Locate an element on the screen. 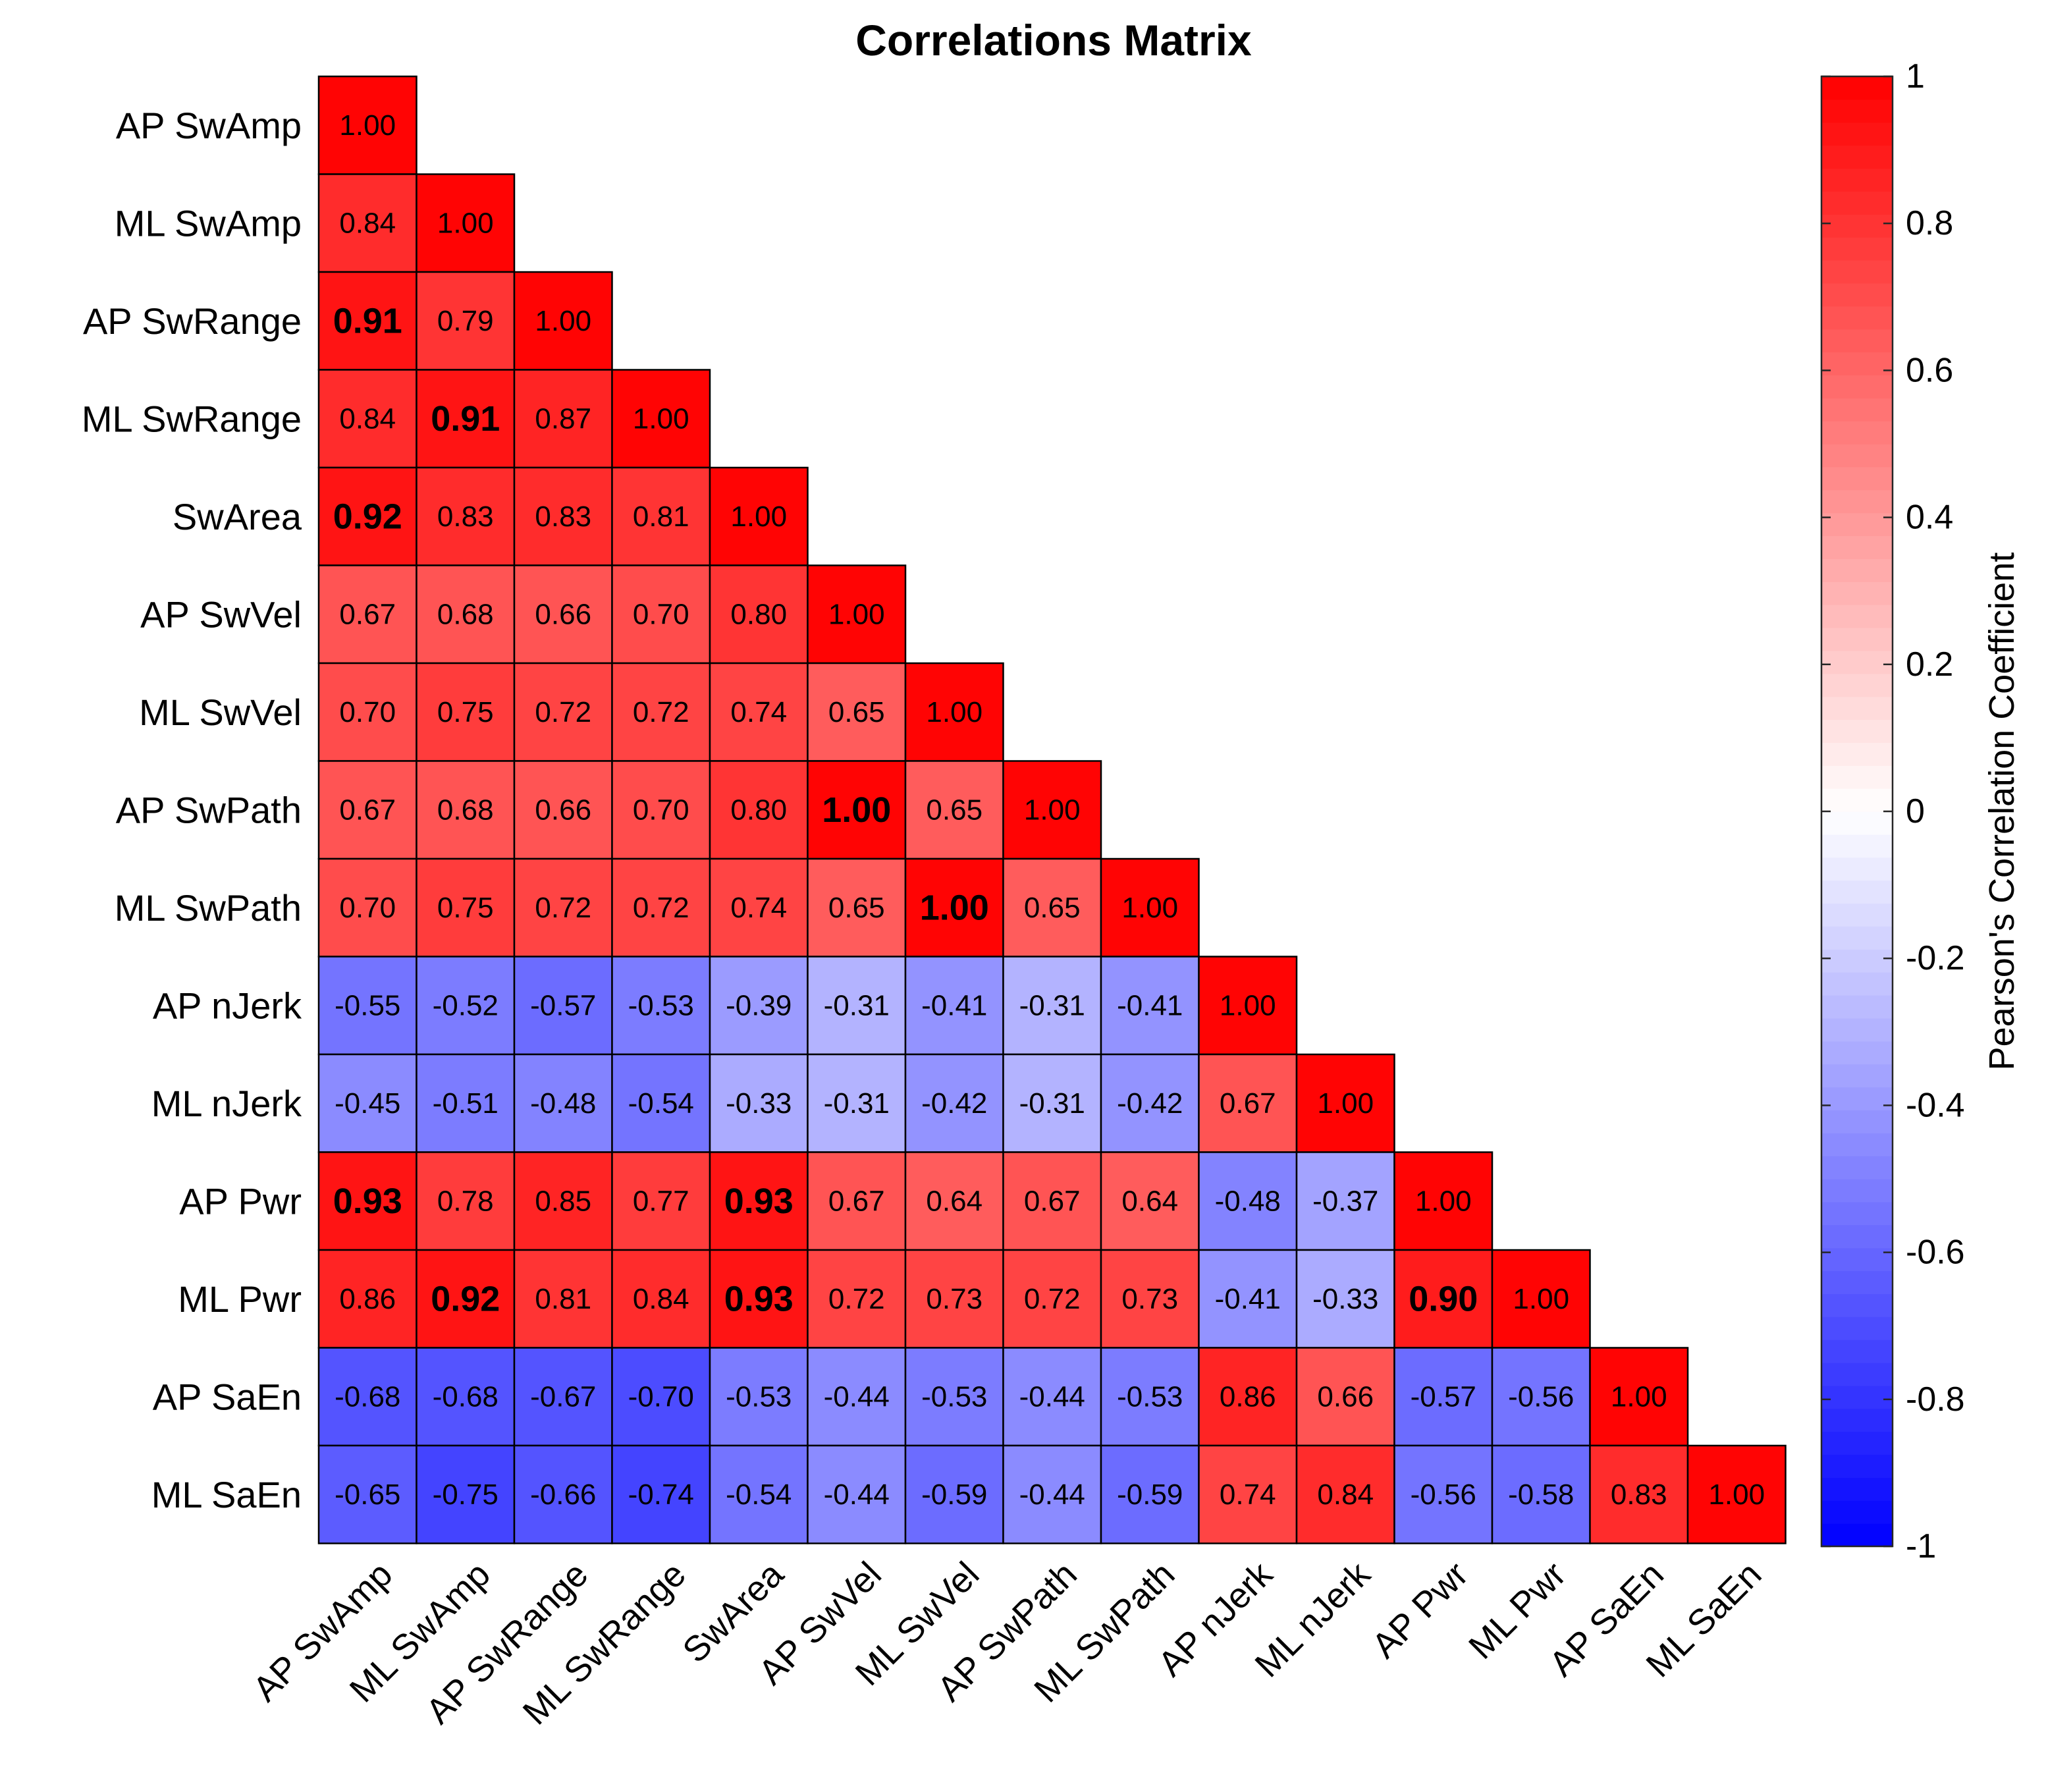  cell-value-label: -0.41 is located at coordinates (954, 1005).